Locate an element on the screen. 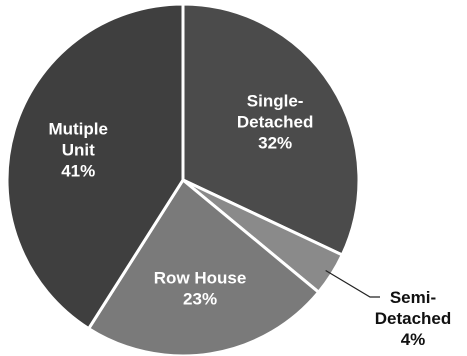 The image size is (467, 356). leader-line-semi-detached is located at coordinates (352, 284).